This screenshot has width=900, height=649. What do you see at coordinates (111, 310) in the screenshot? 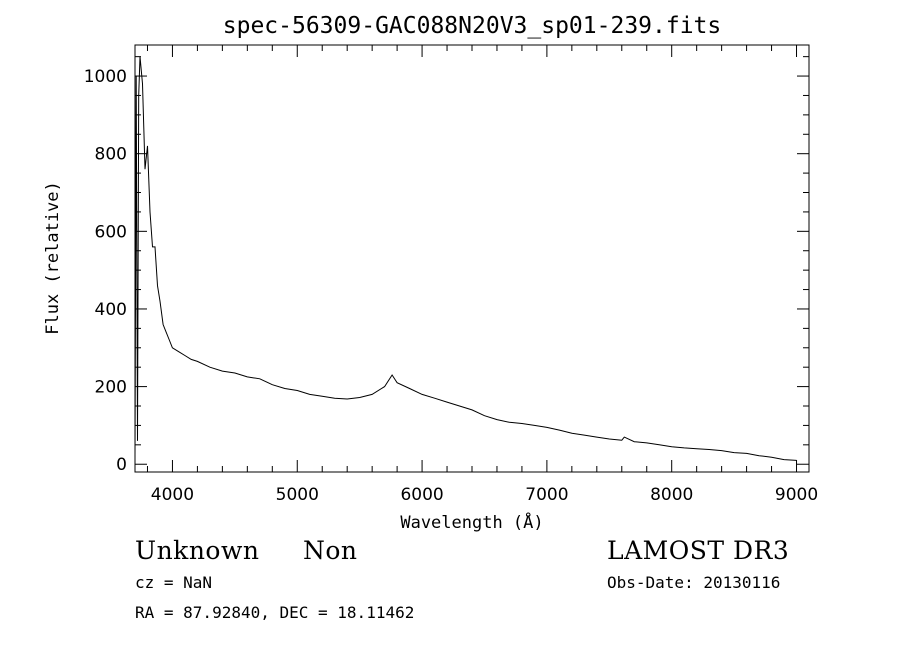
I see `y-tick-label: 400` at bounding box center [111, 310].